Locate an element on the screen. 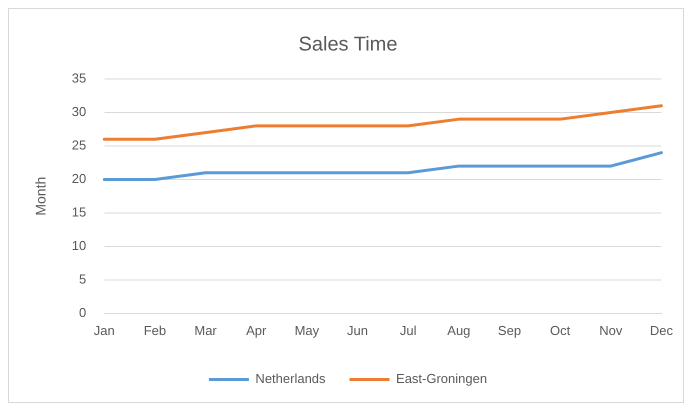  x-tick-label: Oct is located at coordinates (560, 330).